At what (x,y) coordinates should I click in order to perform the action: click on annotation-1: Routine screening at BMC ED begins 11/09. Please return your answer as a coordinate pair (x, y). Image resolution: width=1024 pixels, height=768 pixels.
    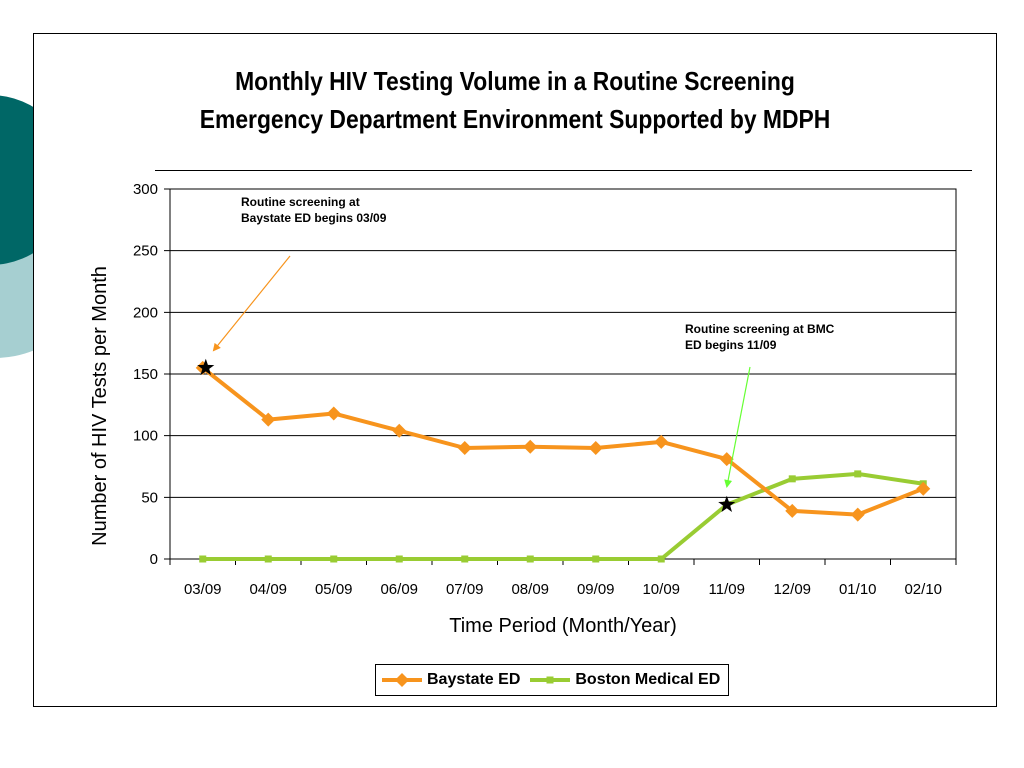
    Looking at the image, I should click on (760, 417).